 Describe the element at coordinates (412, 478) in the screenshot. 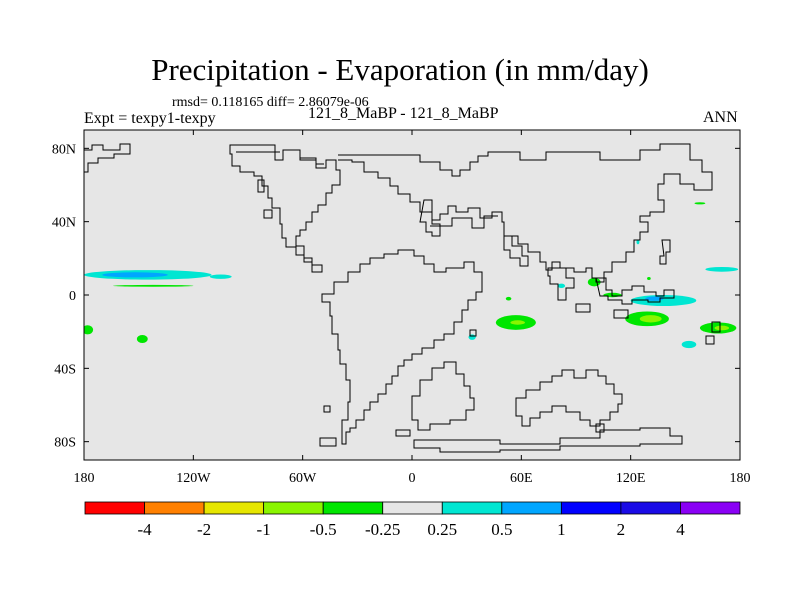

I see `lon-tick-label: 0` at that location.